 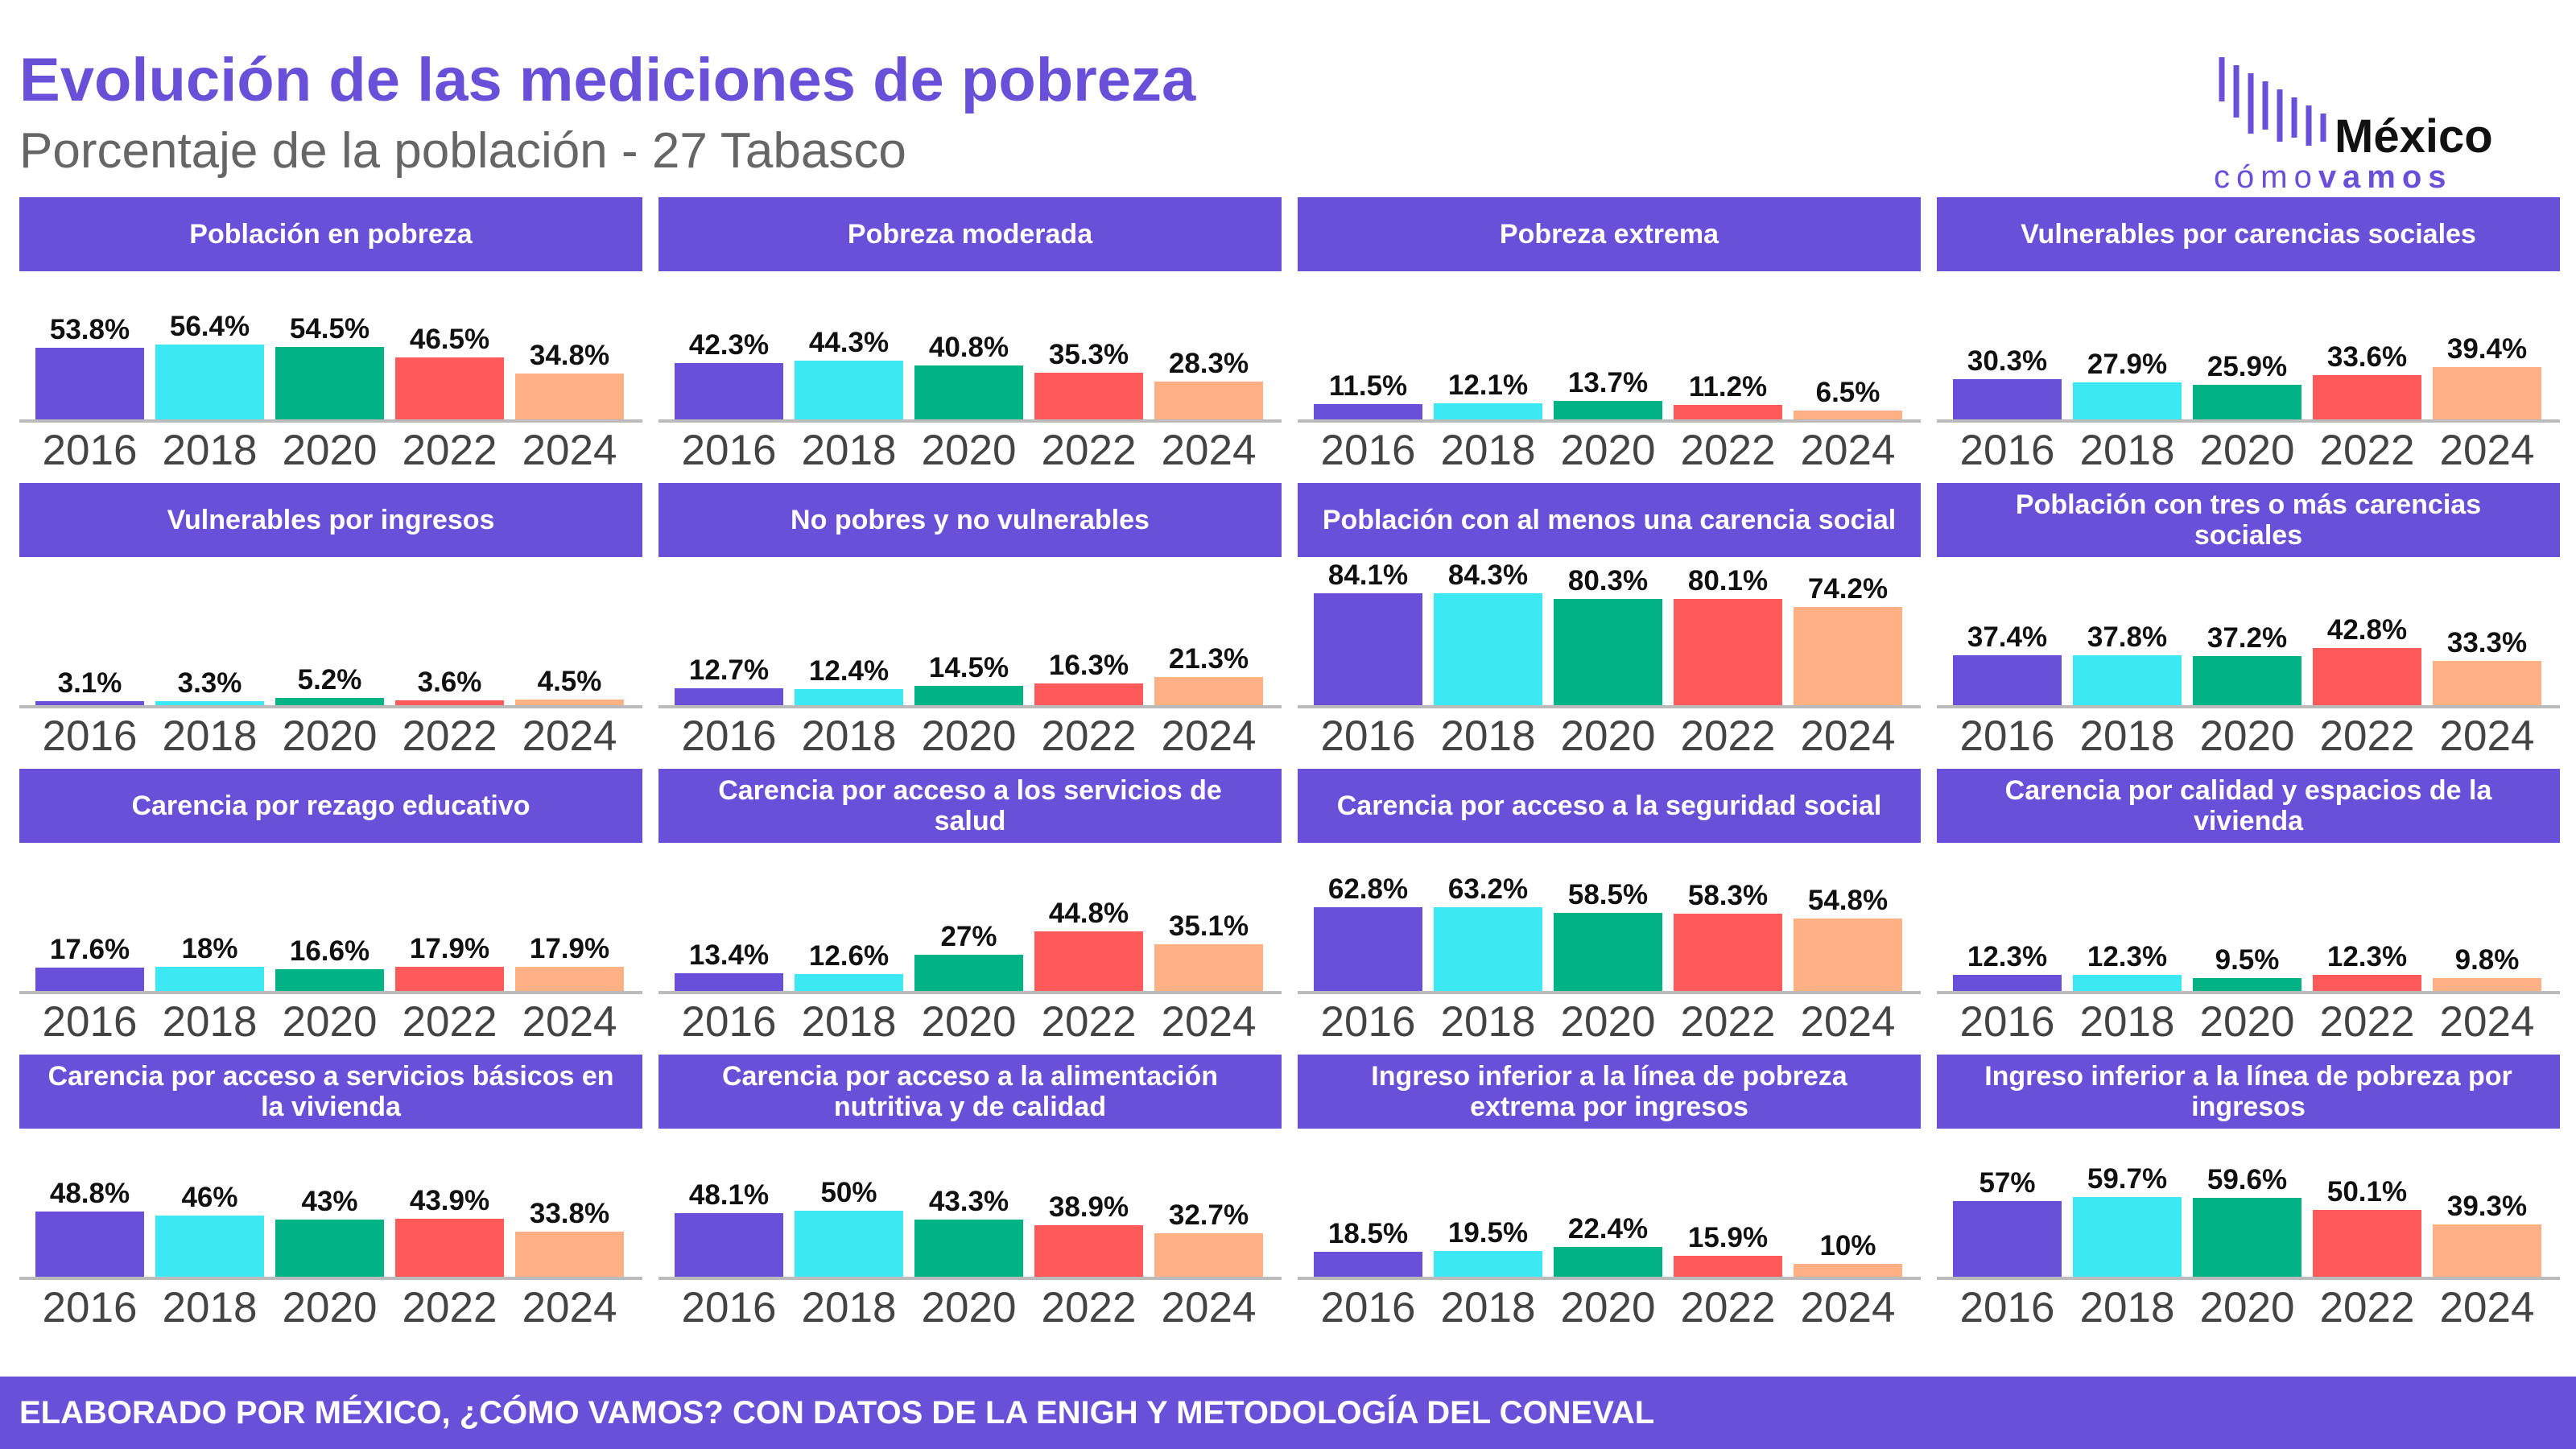 I want to click on subtitle: Porcentaje de la población - 27 Tabasco, so click(x=463, y=151).